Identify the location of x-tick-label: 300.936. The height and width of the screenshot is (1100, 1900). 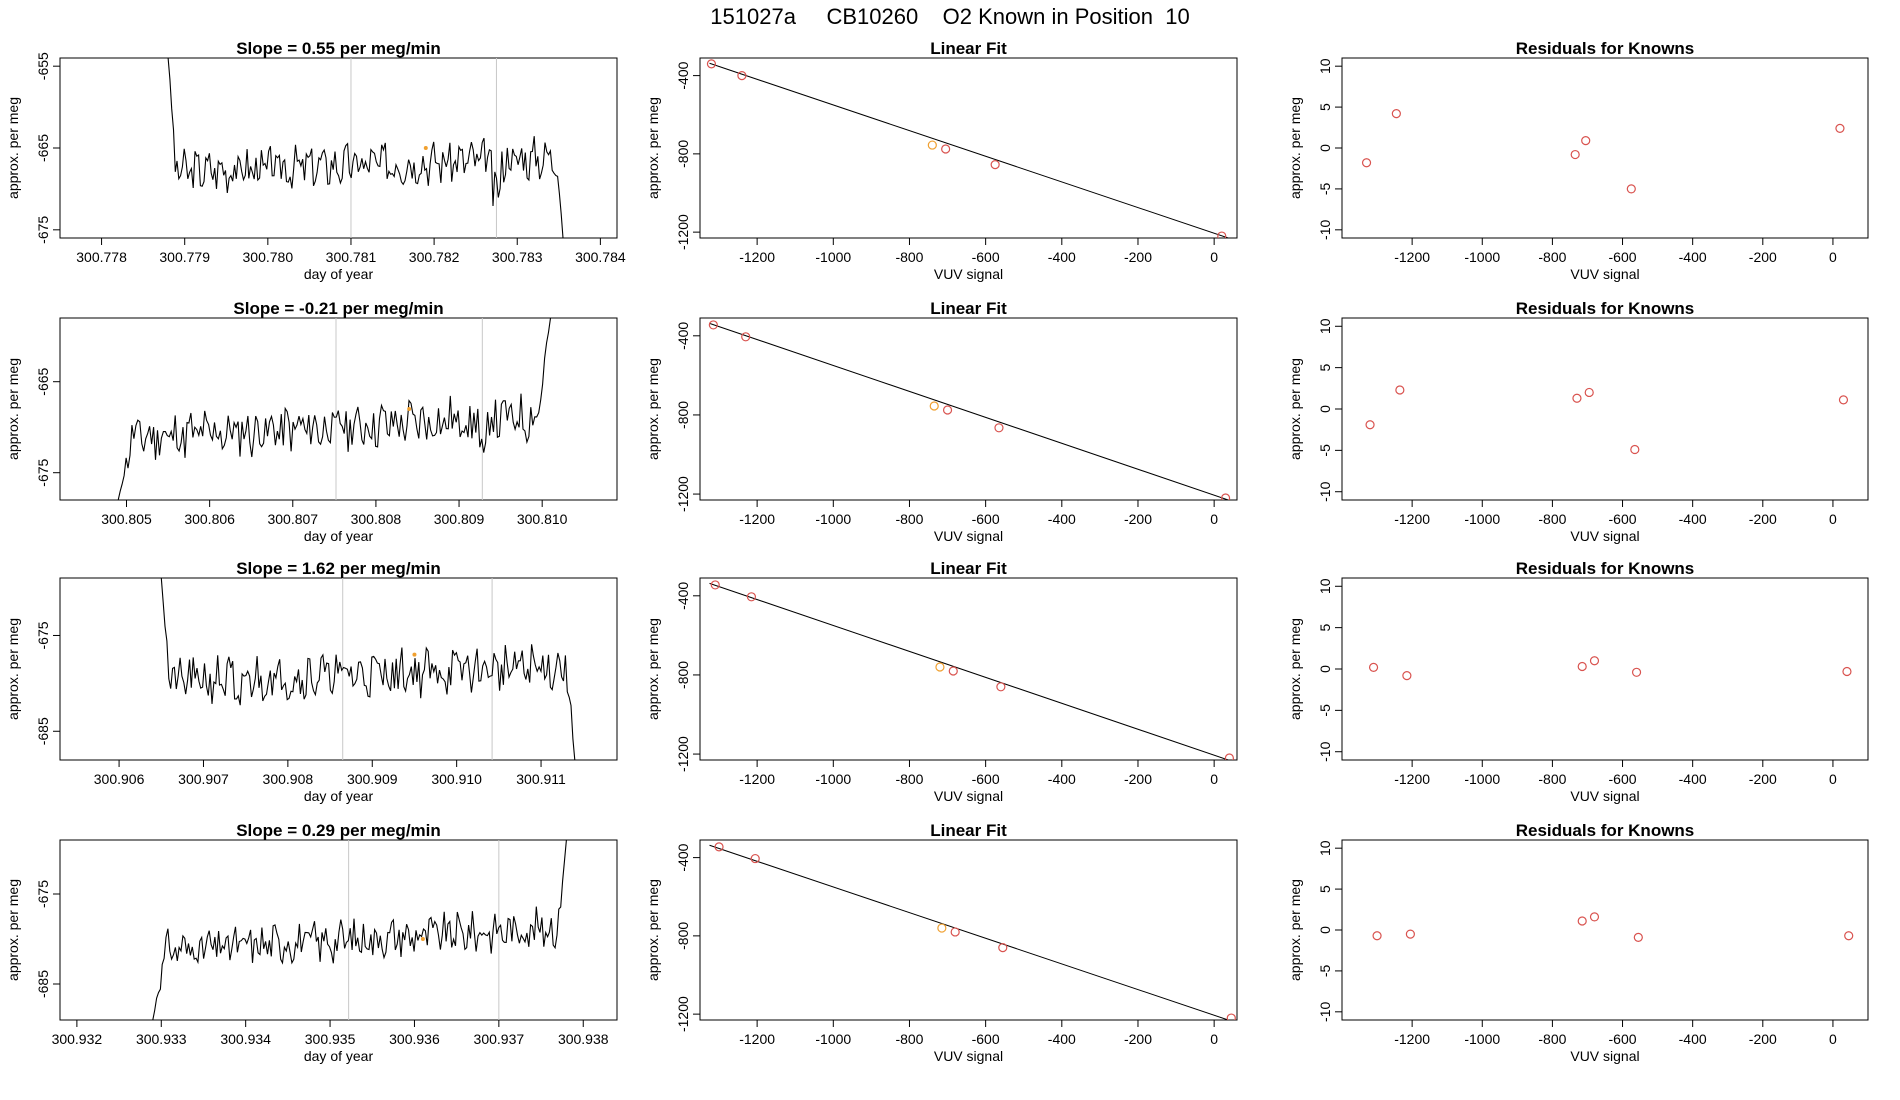
(414, 1039).